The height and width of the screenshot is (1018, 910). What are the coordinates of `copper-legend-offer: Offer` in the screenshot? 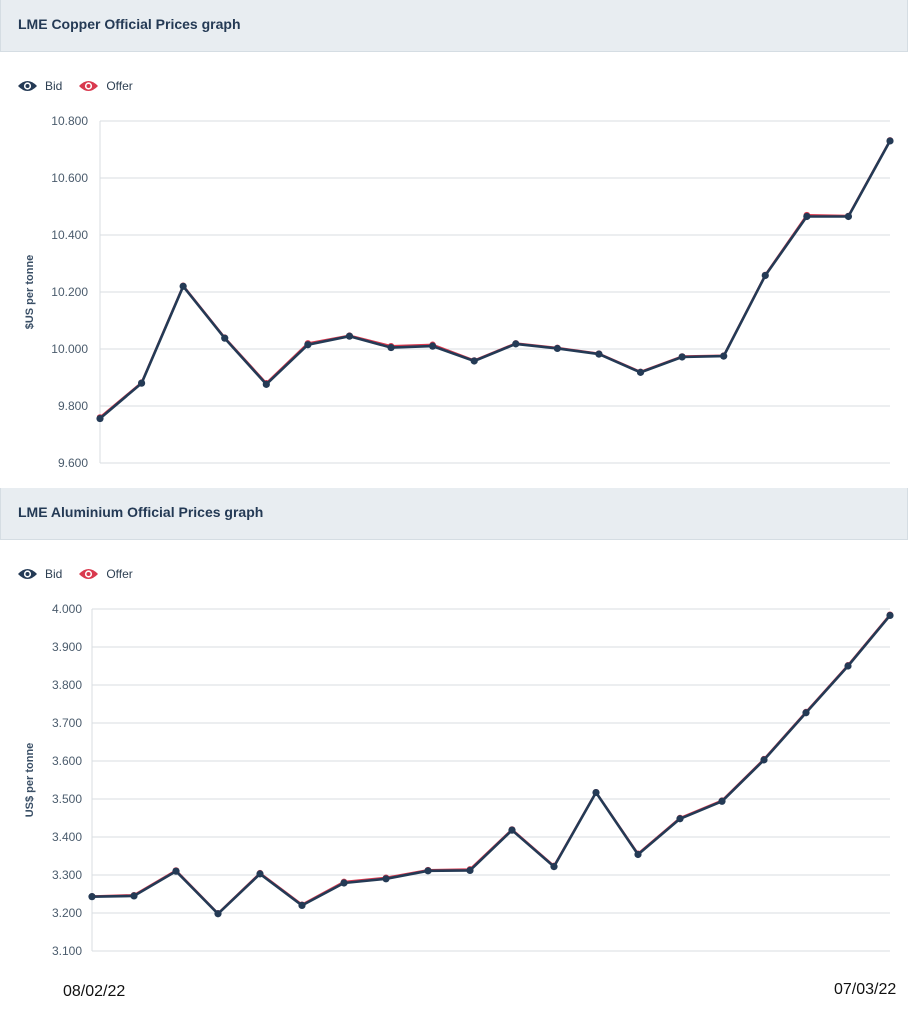 It's located at (105, 86).